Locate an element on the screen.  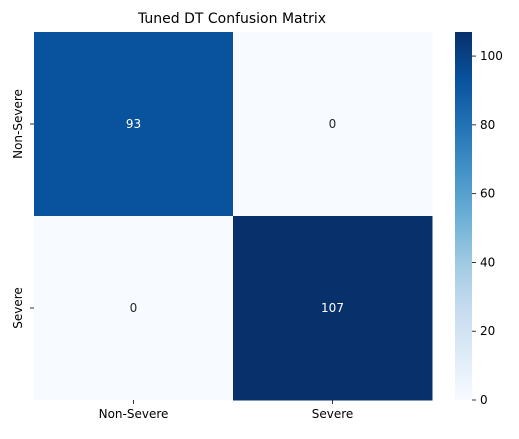
x-axis: Non-Severe Severe is located at coordinates (226, 410).